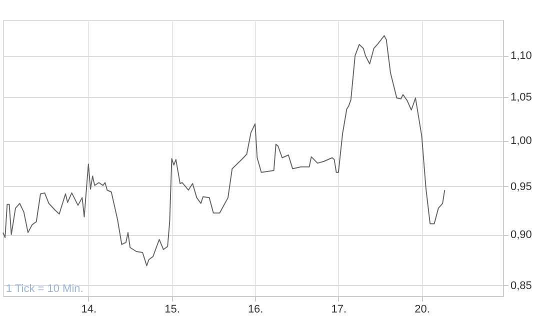  What do you see at coordinates (339, 310) in the screenshot?
I see `x-tick-label: 17.` at bounding box center [339, 310].